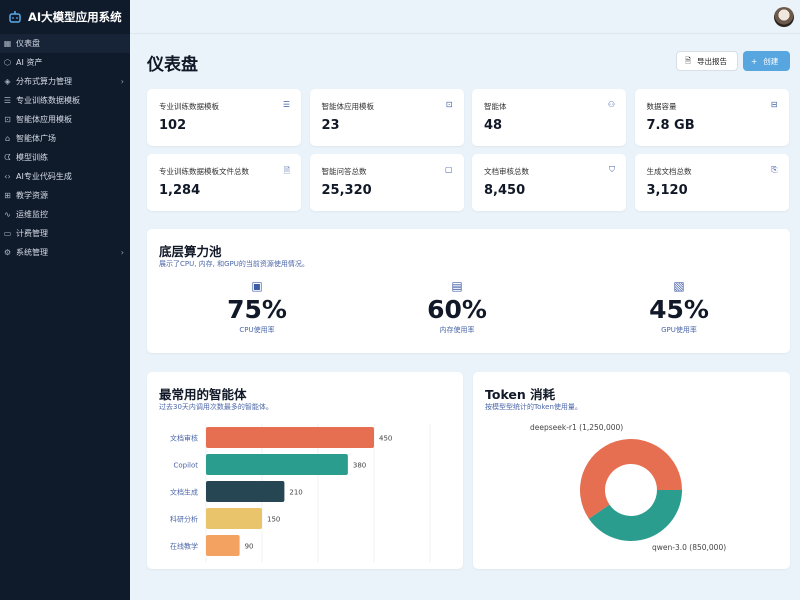 The height and width of the screenshot is (600, 800). I want to click on stat-value: 23, so click(330, 125).